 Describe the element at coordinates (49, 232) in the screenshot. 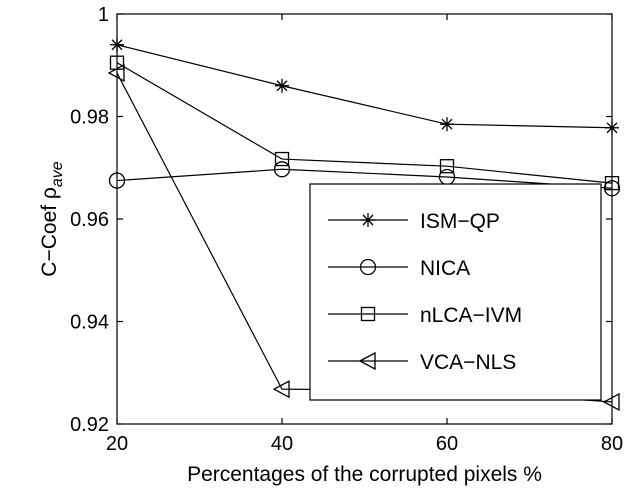

I see `y-axis-label-main: C−Coef ρ` at that location.